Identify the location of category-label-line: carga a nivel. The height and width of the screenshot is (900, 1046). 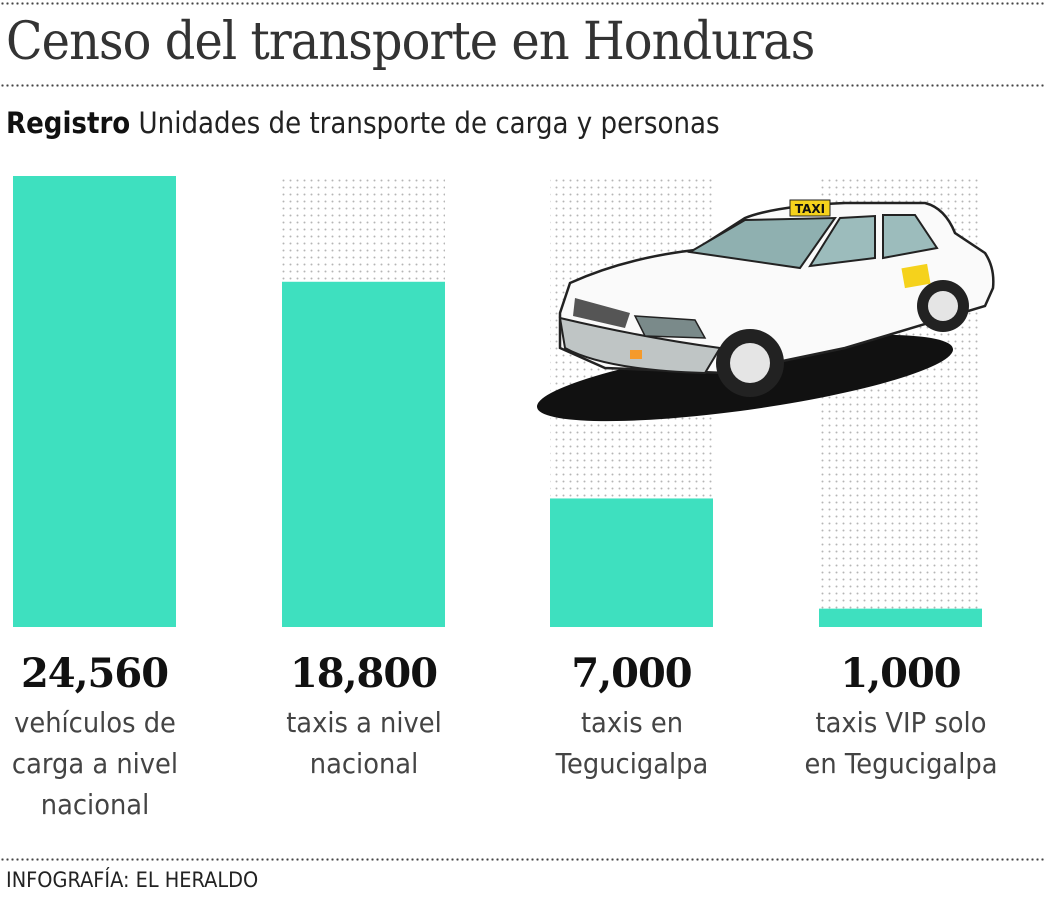
(94, 763).